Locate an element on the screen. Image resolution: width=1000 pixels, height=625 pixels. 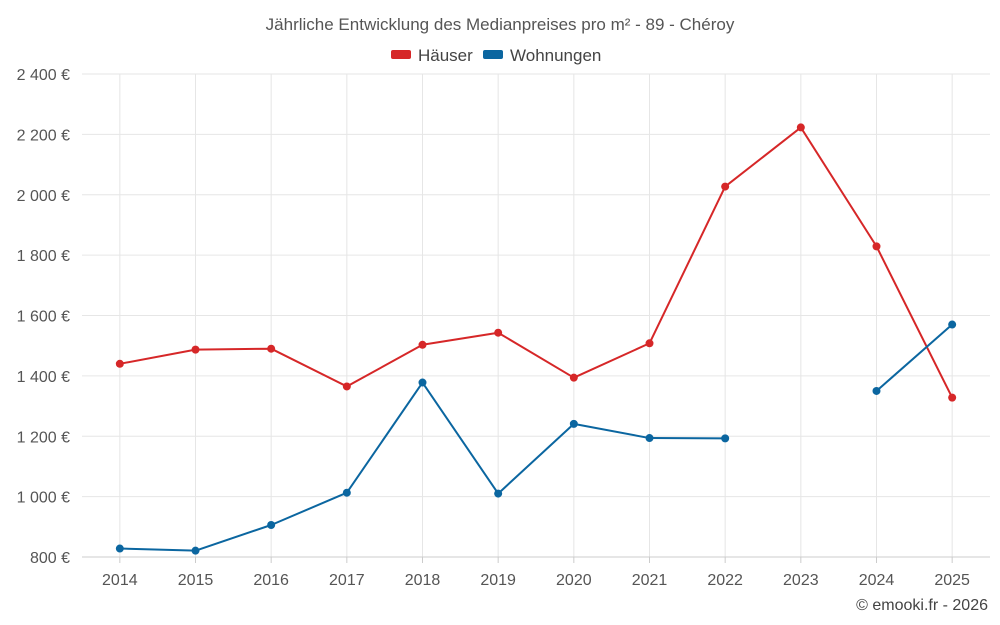
legend-swatch-haeuser is located at coordinates (401, 54).